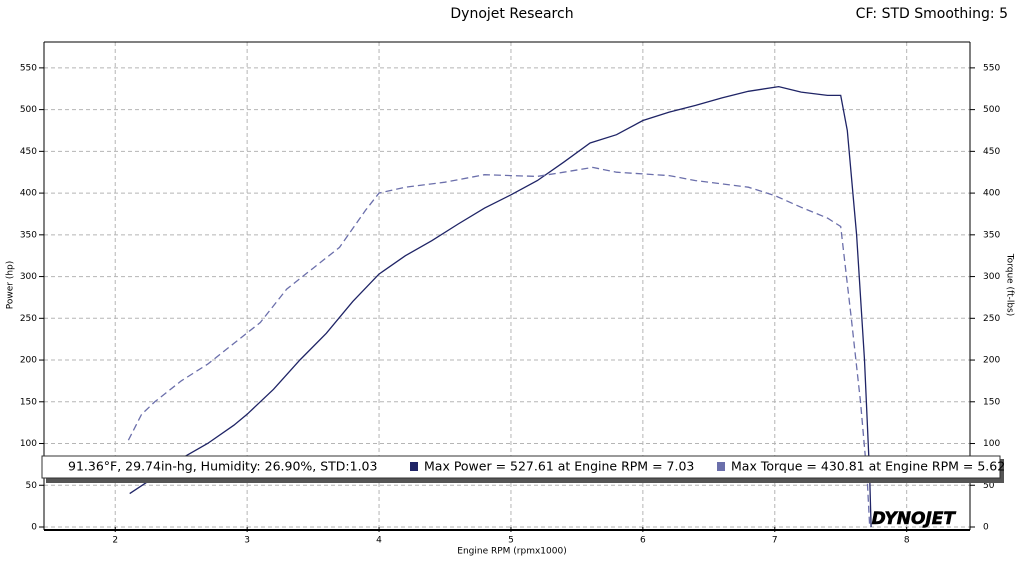 The image size is (1024, 576). I want to click on x-tick-label: 4, so click(379, 541).